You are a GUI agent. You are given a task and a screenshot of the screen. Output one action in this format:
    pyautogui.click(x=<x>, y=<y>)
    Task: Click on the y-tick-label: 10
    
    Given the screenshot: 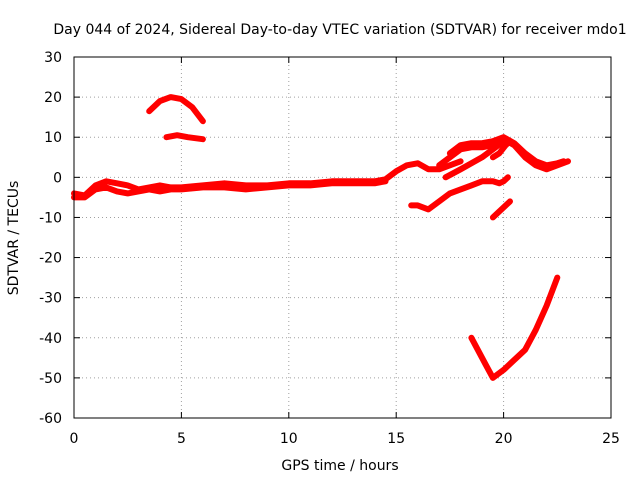 What is the action you would take?
    pyautogui.click(x=53, y=138)
    